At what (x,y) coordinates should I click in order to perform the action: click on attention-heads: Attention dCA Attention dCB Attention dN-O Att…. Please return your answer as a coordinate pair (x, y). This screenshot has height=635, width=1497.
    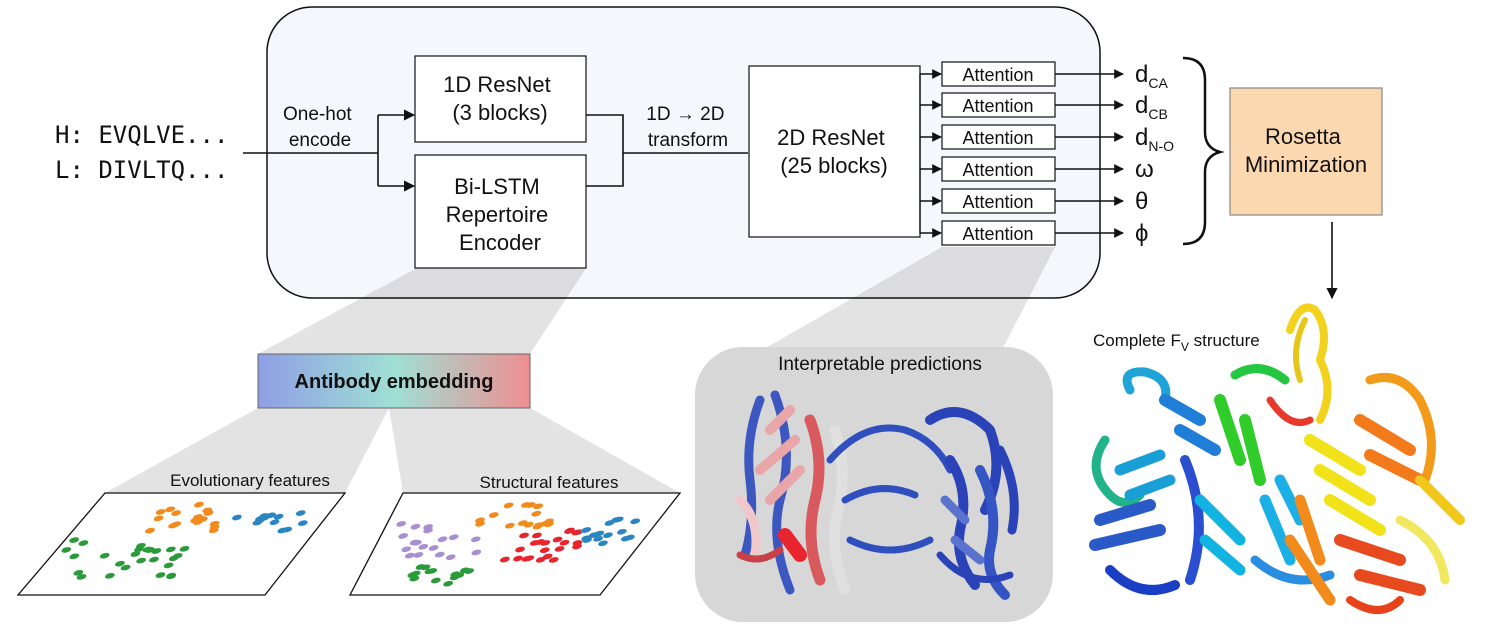
    Looking at the image, I should click on (1046, 154).